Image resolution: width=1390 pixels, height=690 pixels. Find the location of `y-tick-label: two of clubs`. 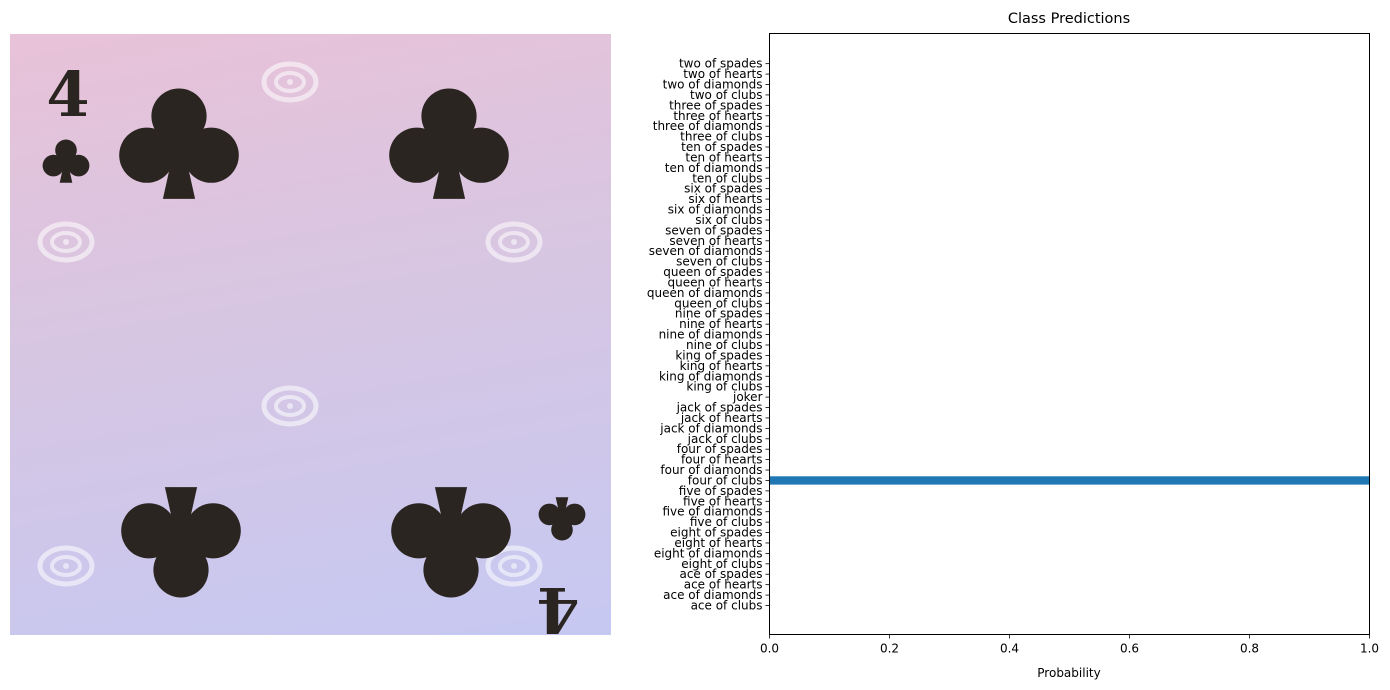

y-tick-label: two of clubs is located at coordinates (726, 95).